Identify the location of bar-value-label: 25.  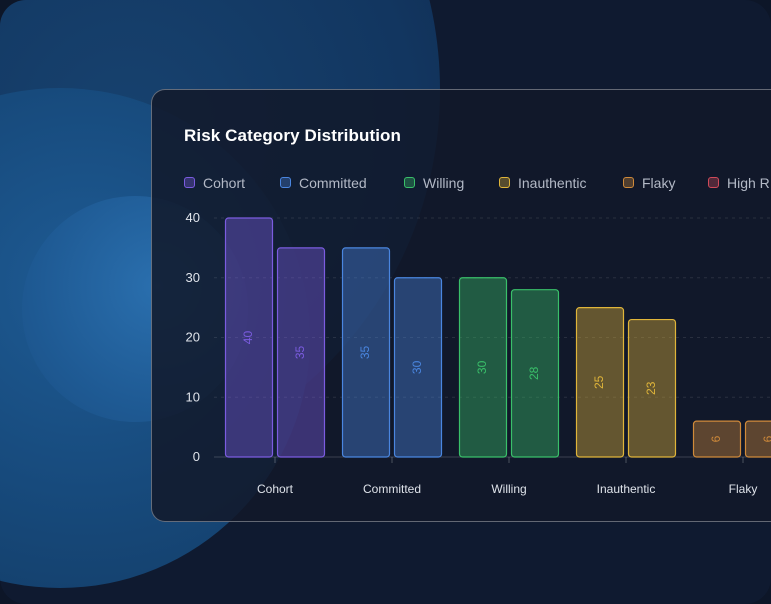
(599, 382).